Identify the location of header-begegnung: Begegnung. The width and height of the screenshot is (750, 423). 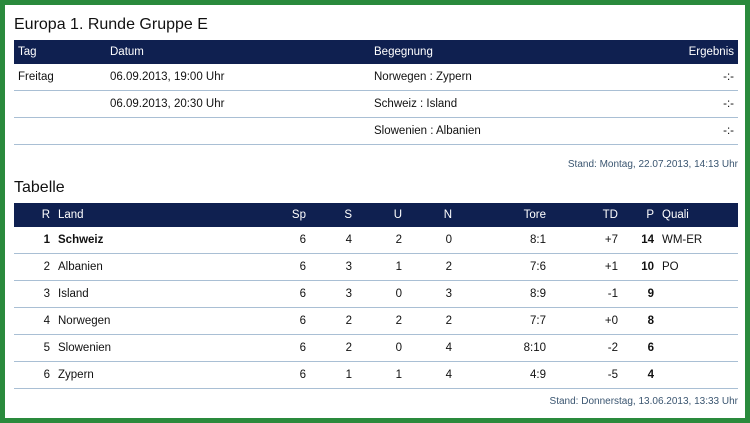
(403, 52).